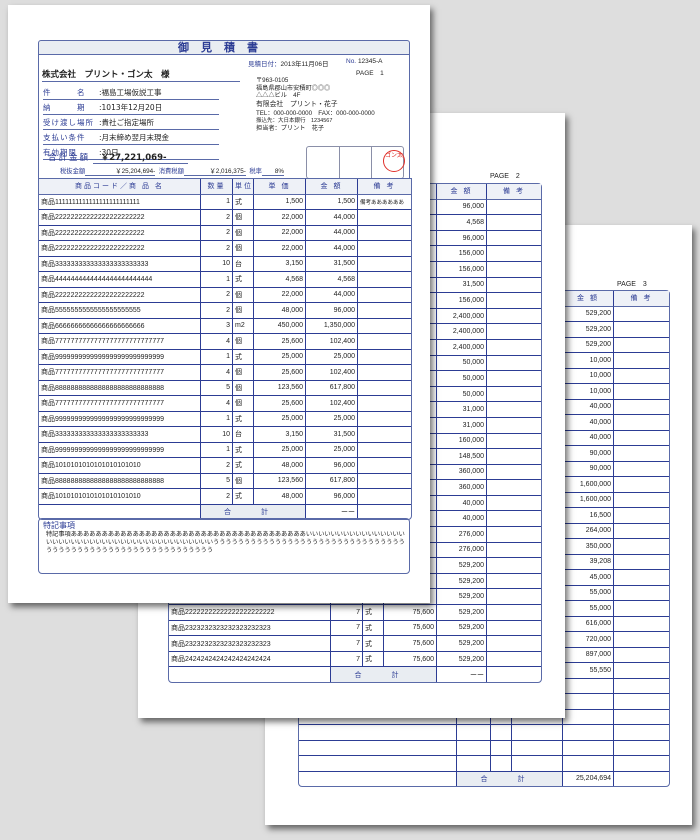  Describe the element at coordinates (332, 342) in the screenshot. I see `cell-amount: 102,400` at that location.